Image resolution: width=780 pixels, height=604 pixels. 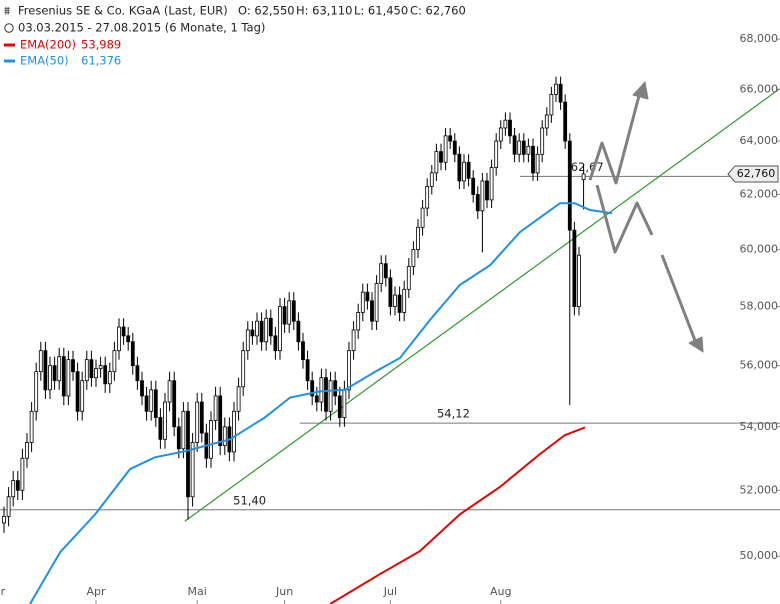 What do you see at coordinates (759, 193) in the screenshot?
I see `y-tick-label: 62,000` at bounding box center [759, 193].